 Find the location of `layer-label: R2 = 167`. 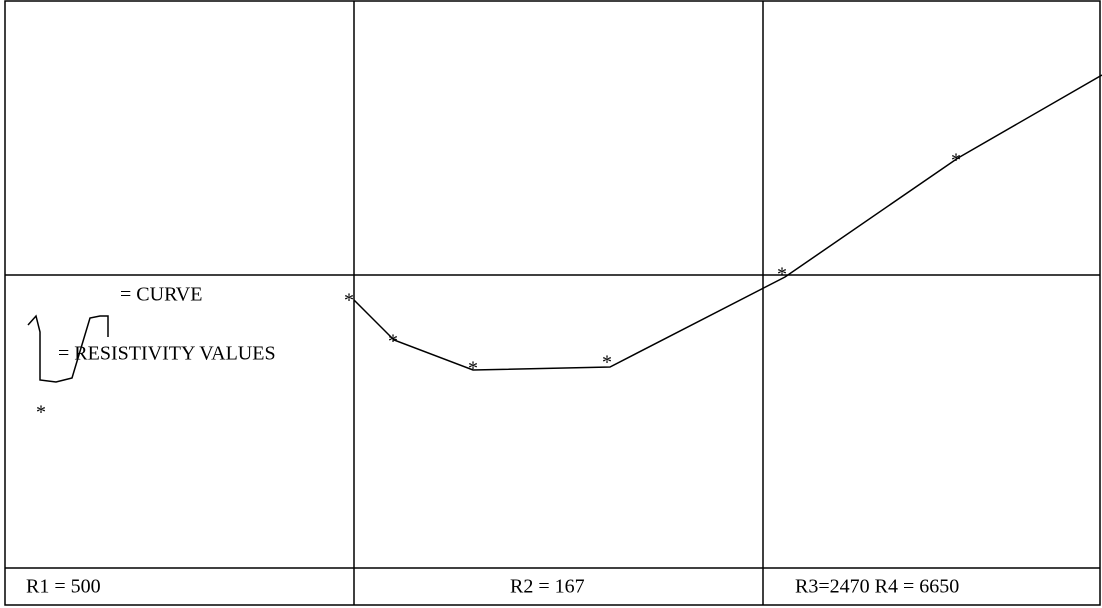

layer-label: R2 = 167 is located at coordinates (547, 587).